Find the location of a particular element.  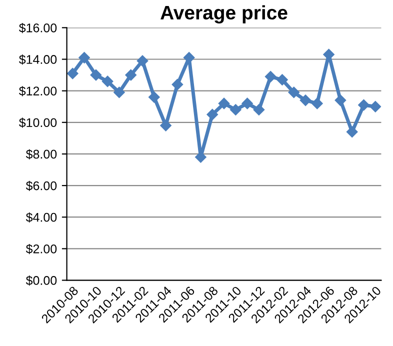

y-tick-label: $10.00 is located at coordinates (37, 123).